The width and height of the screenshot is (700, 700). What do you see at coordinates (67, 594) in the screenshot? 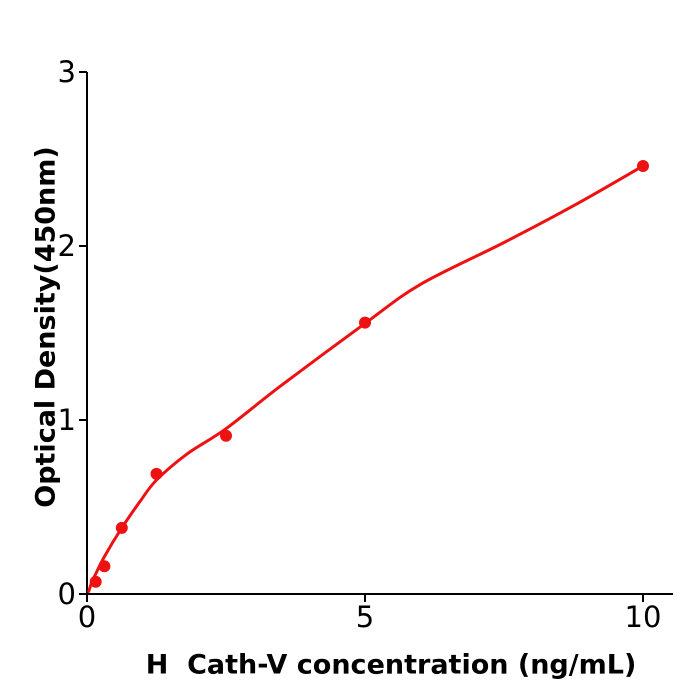
I see `y-tick-label: 0` at bounding box center [67, 594].